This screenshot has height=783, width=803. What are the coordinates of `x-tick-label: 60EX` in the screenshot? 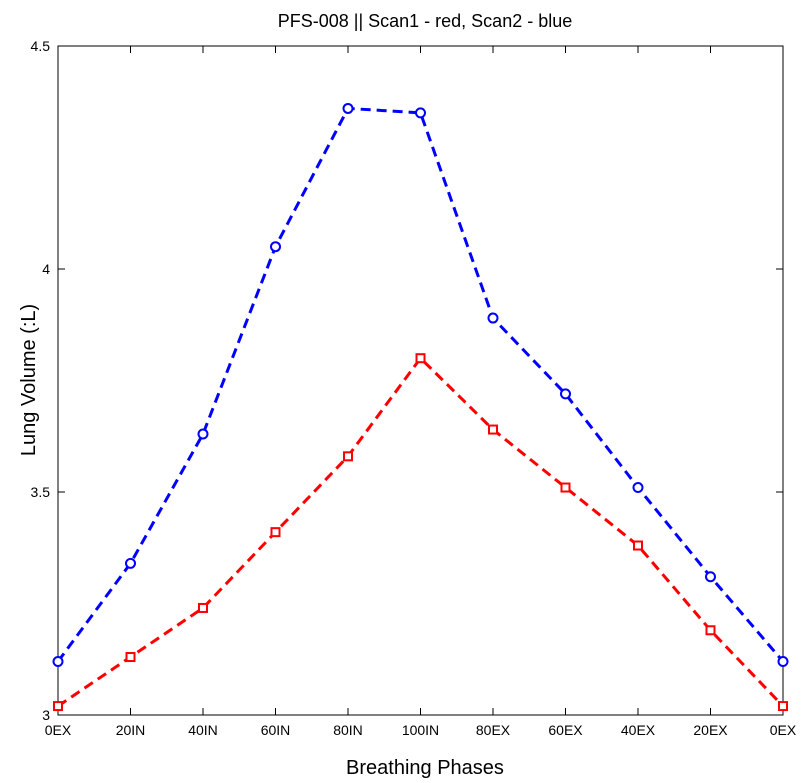 It's located at (565, 730).